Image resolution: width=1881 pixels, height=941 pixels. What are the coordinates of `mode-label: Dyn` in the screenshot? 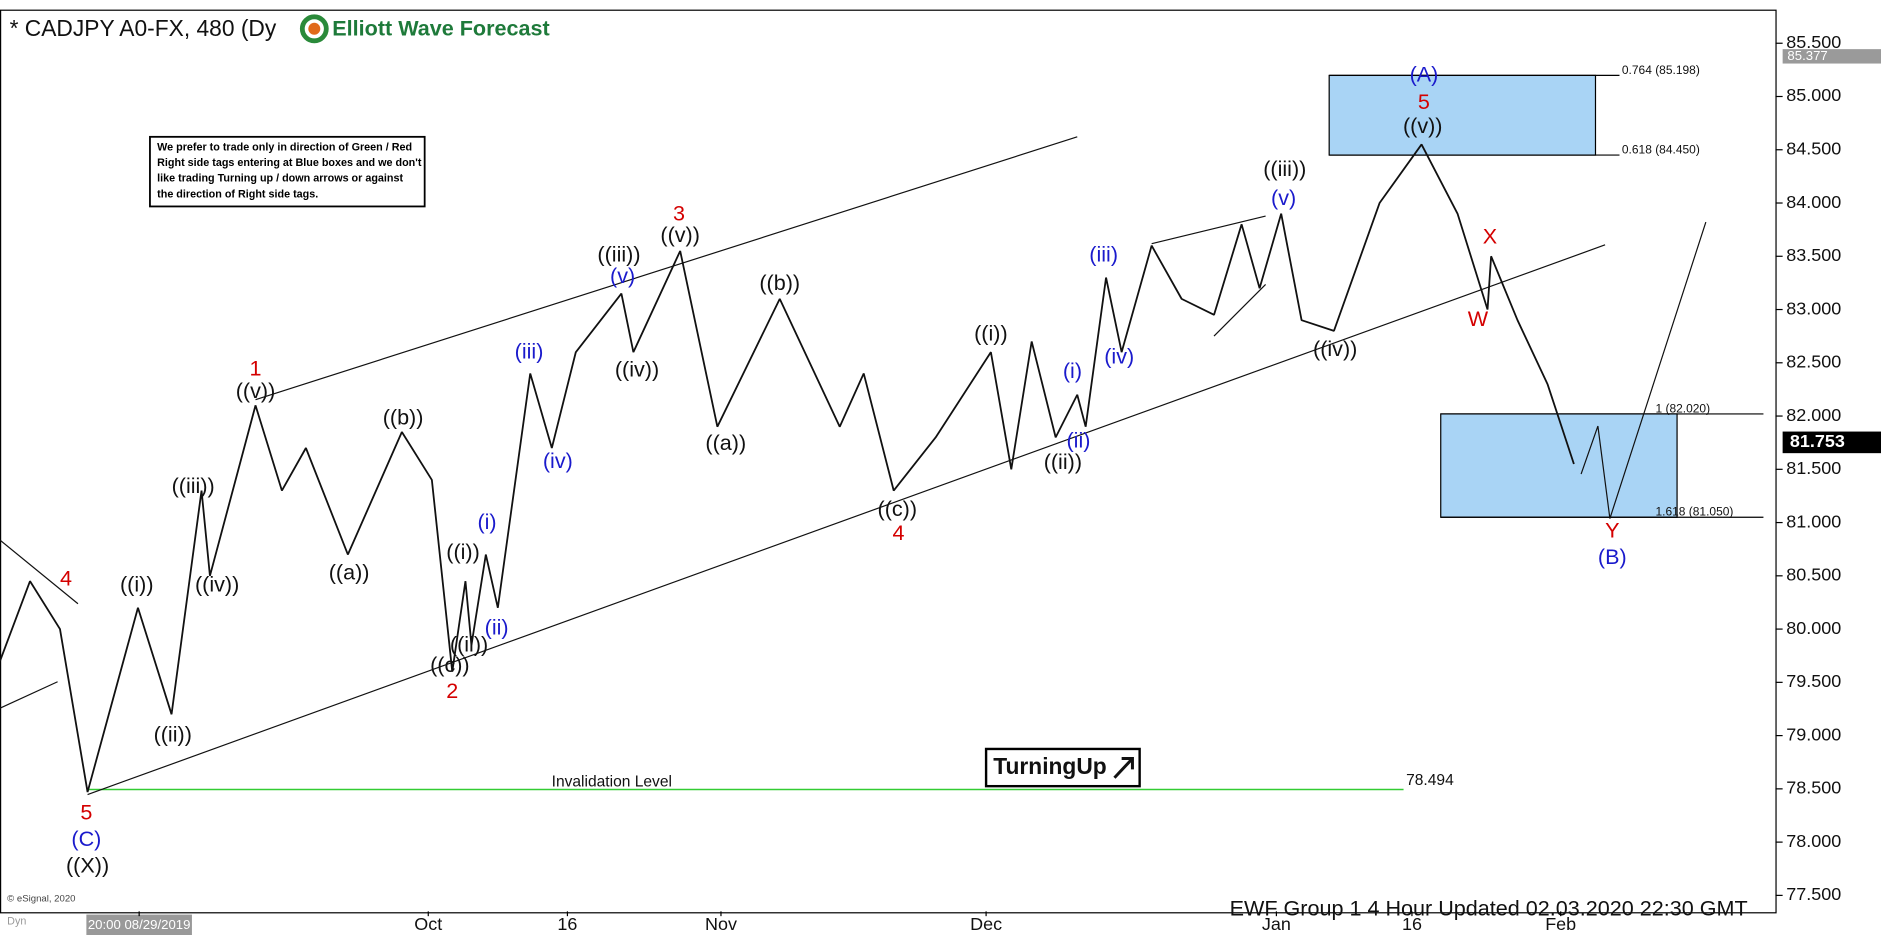 It's located at (16, 922).